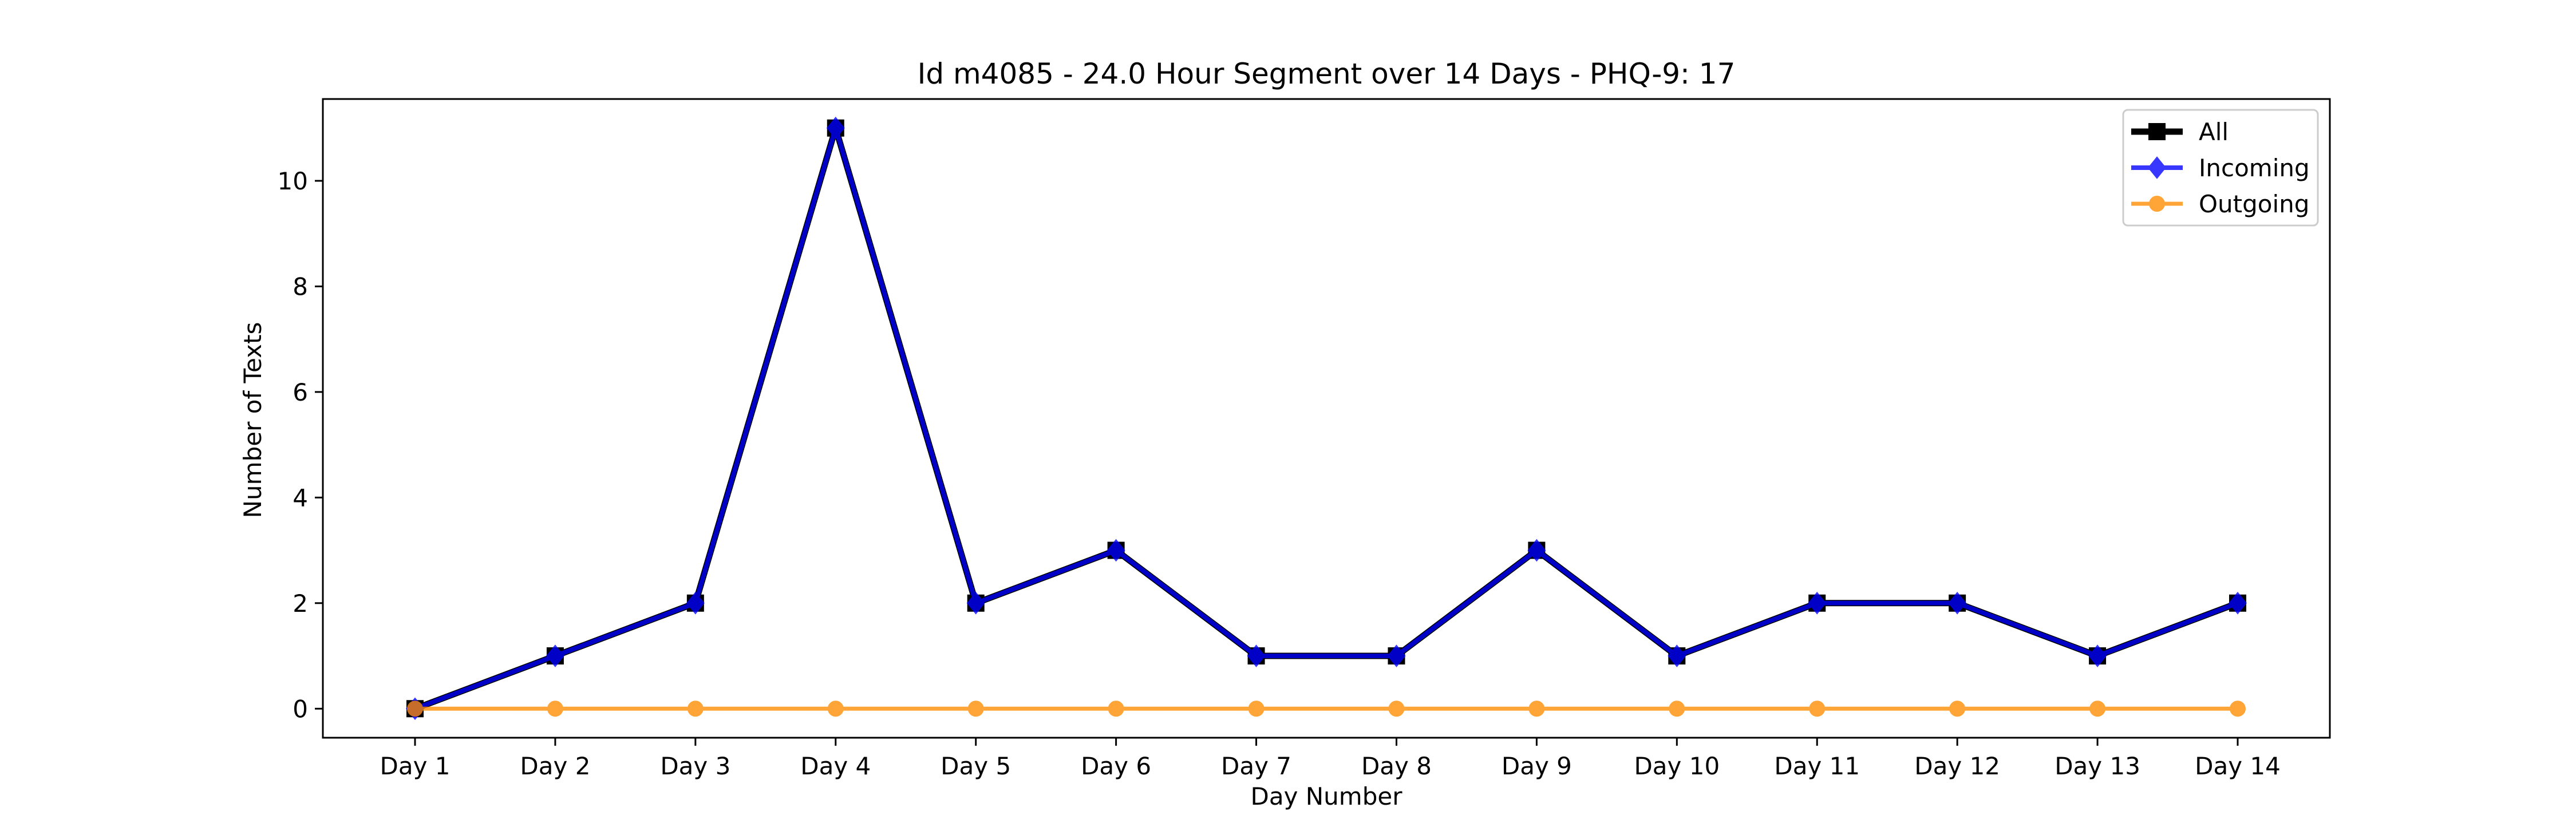  I want to click on legend-swatch-incoming, so click(2157, 167).